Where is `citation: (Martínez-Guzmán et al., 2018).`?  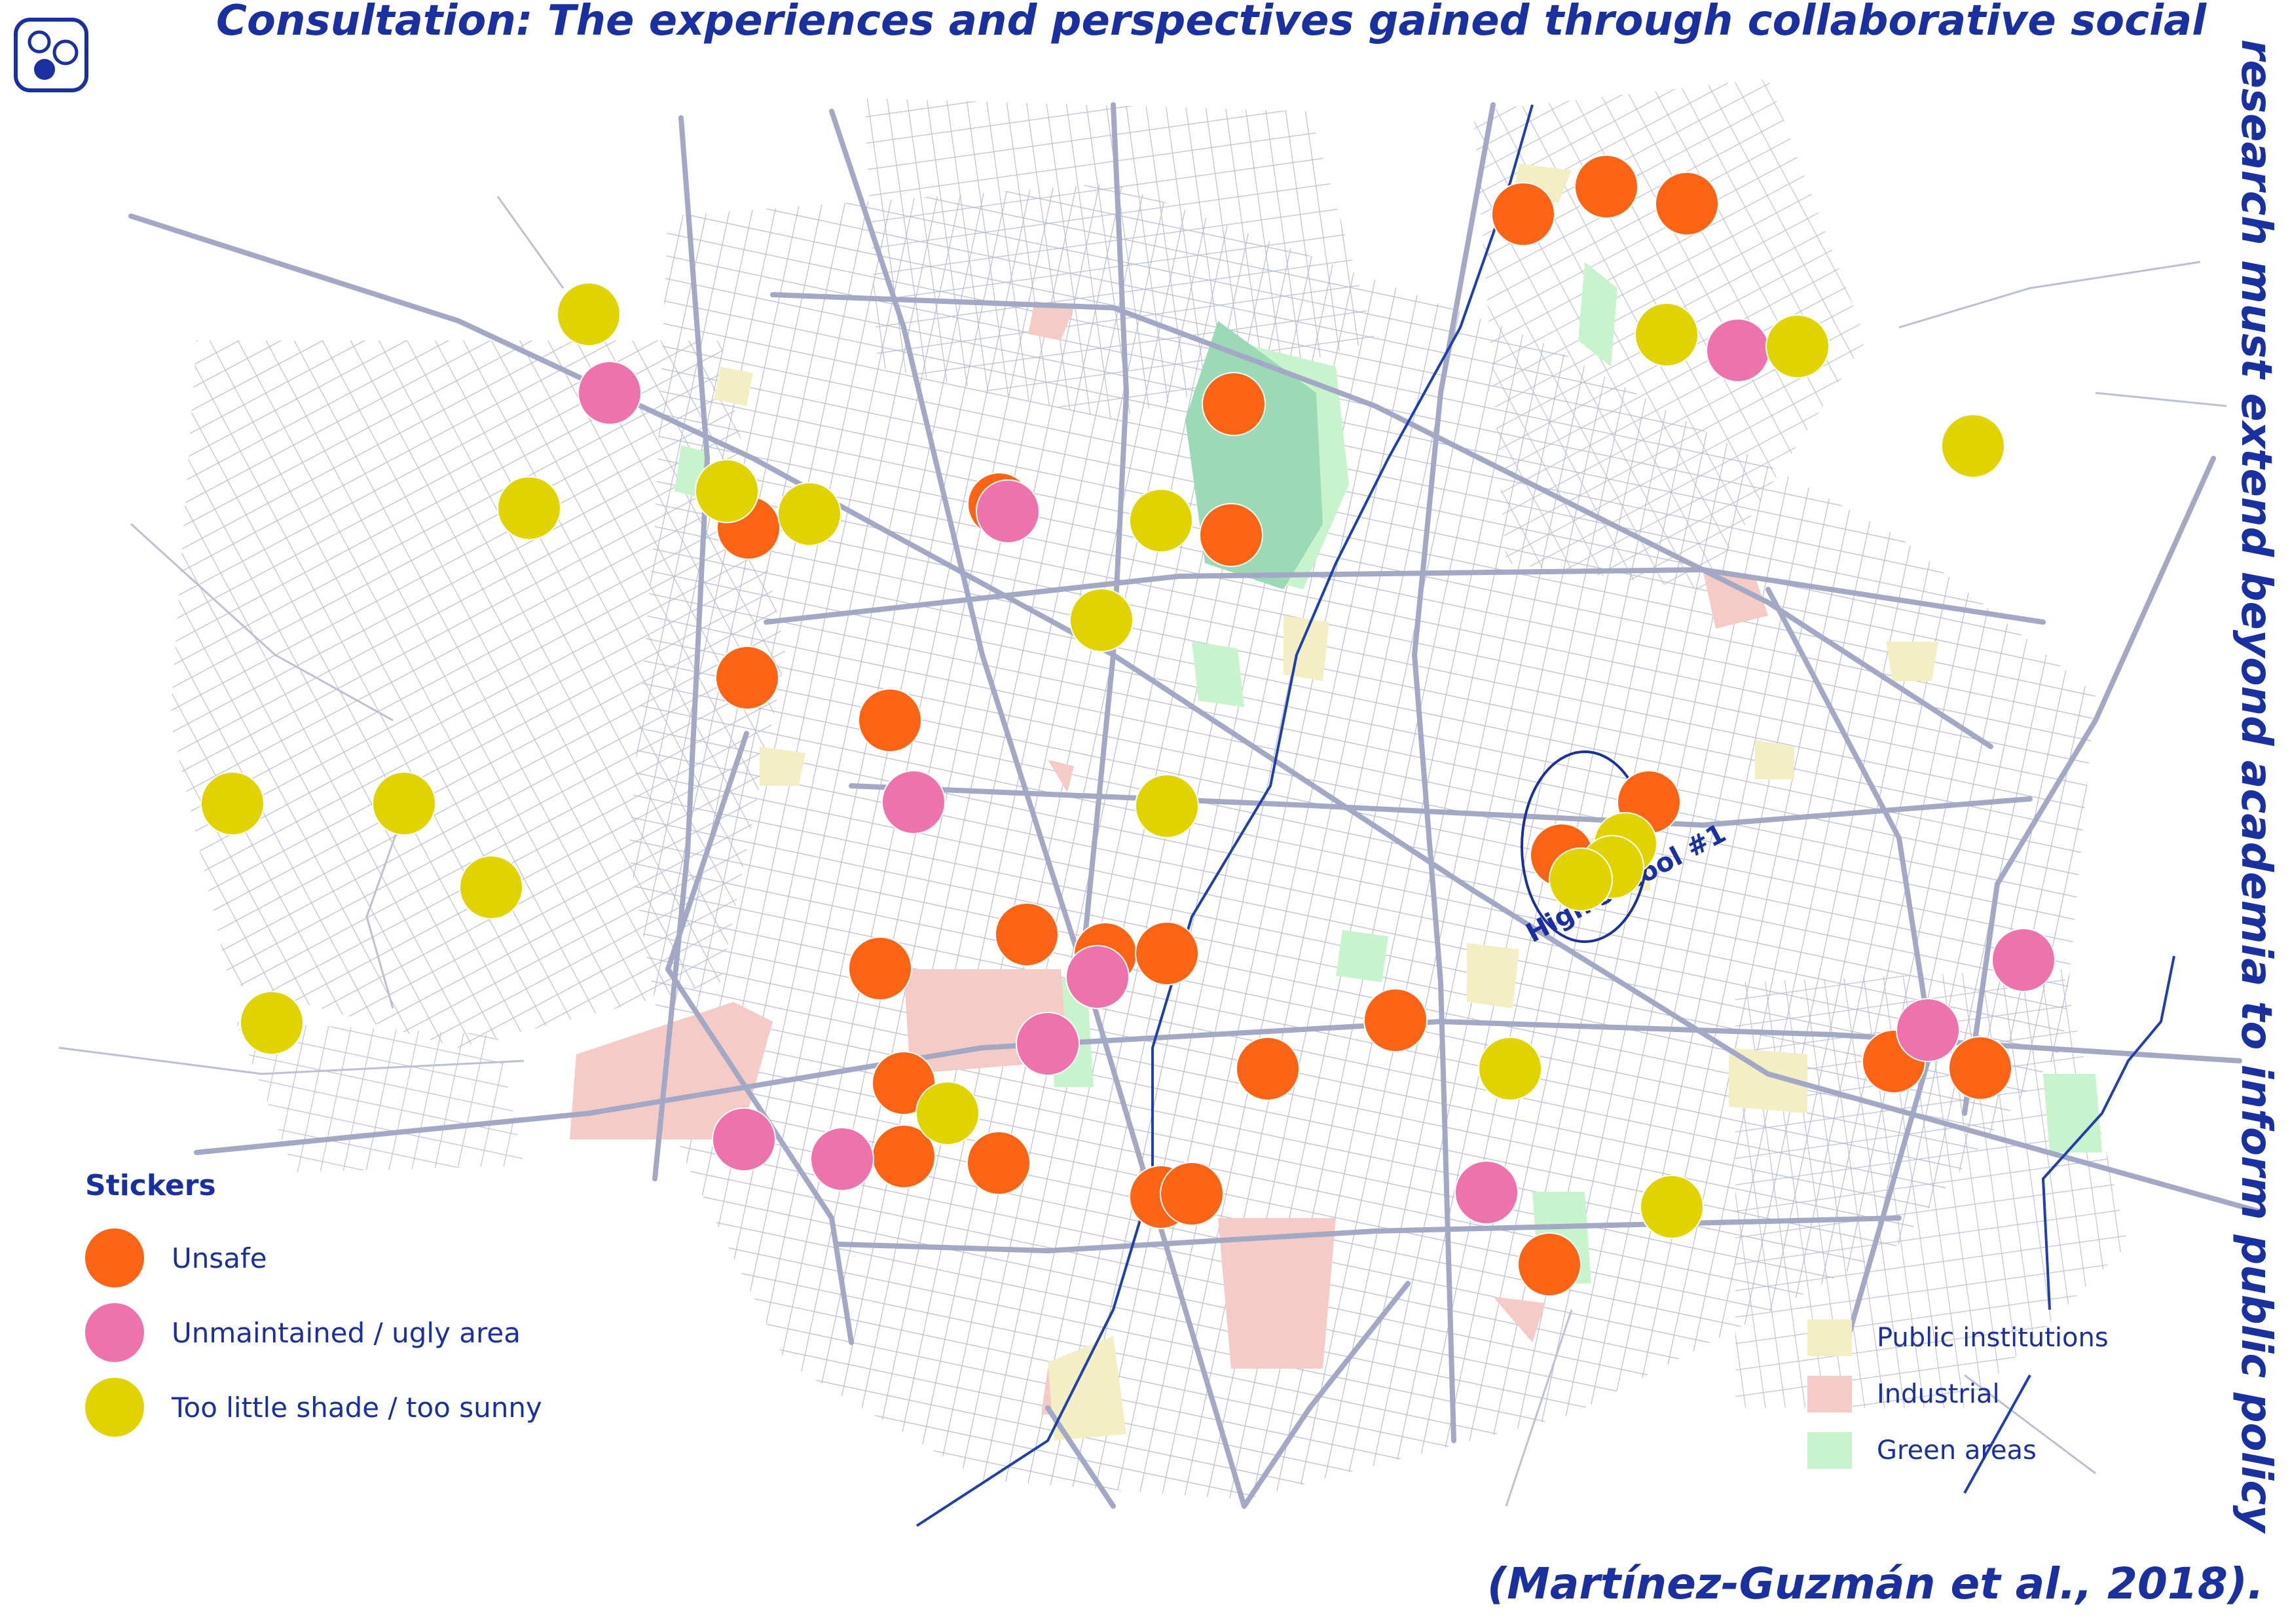
citation: (Martínez-Guzmán et al., 2018). is located at coordinates (1875, 1584).